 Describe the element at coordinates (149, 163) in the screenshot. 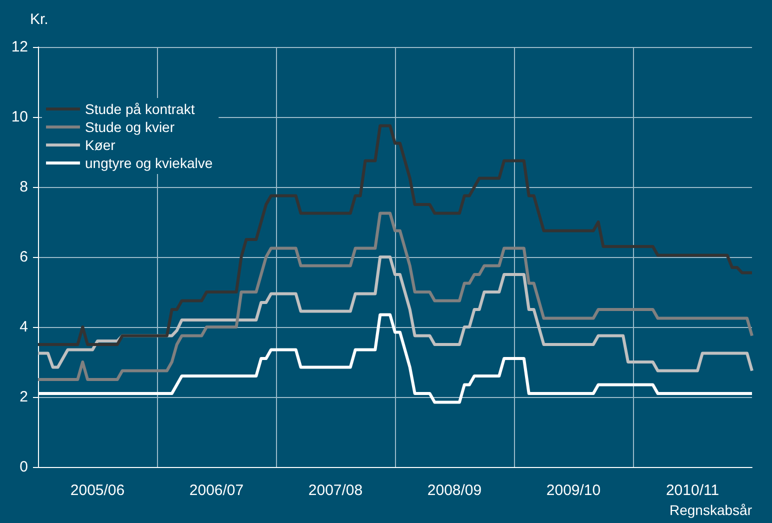

I see `legend-label: ungtyre og kviekalve` at that location.